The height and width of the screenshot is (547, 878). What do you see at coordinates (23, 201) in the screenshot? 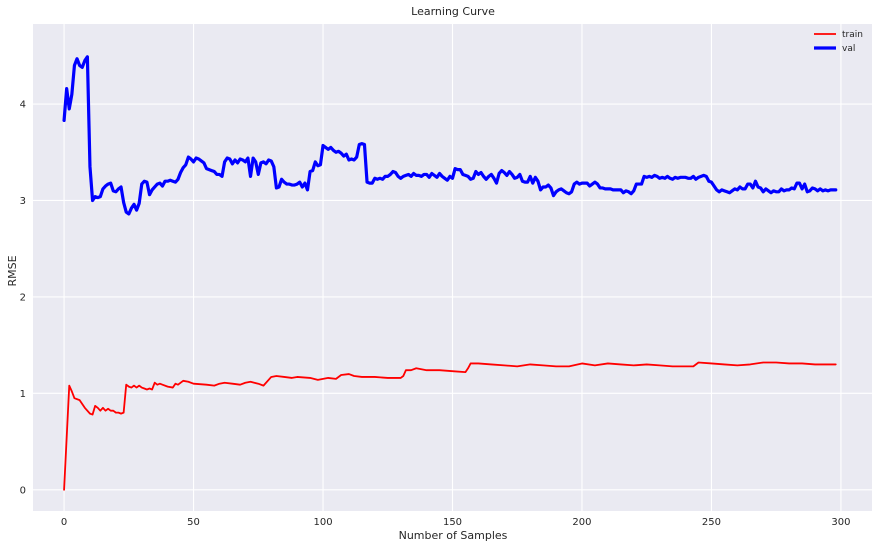
I see `y-tick-label: 3` at bounding box center [23, 201].